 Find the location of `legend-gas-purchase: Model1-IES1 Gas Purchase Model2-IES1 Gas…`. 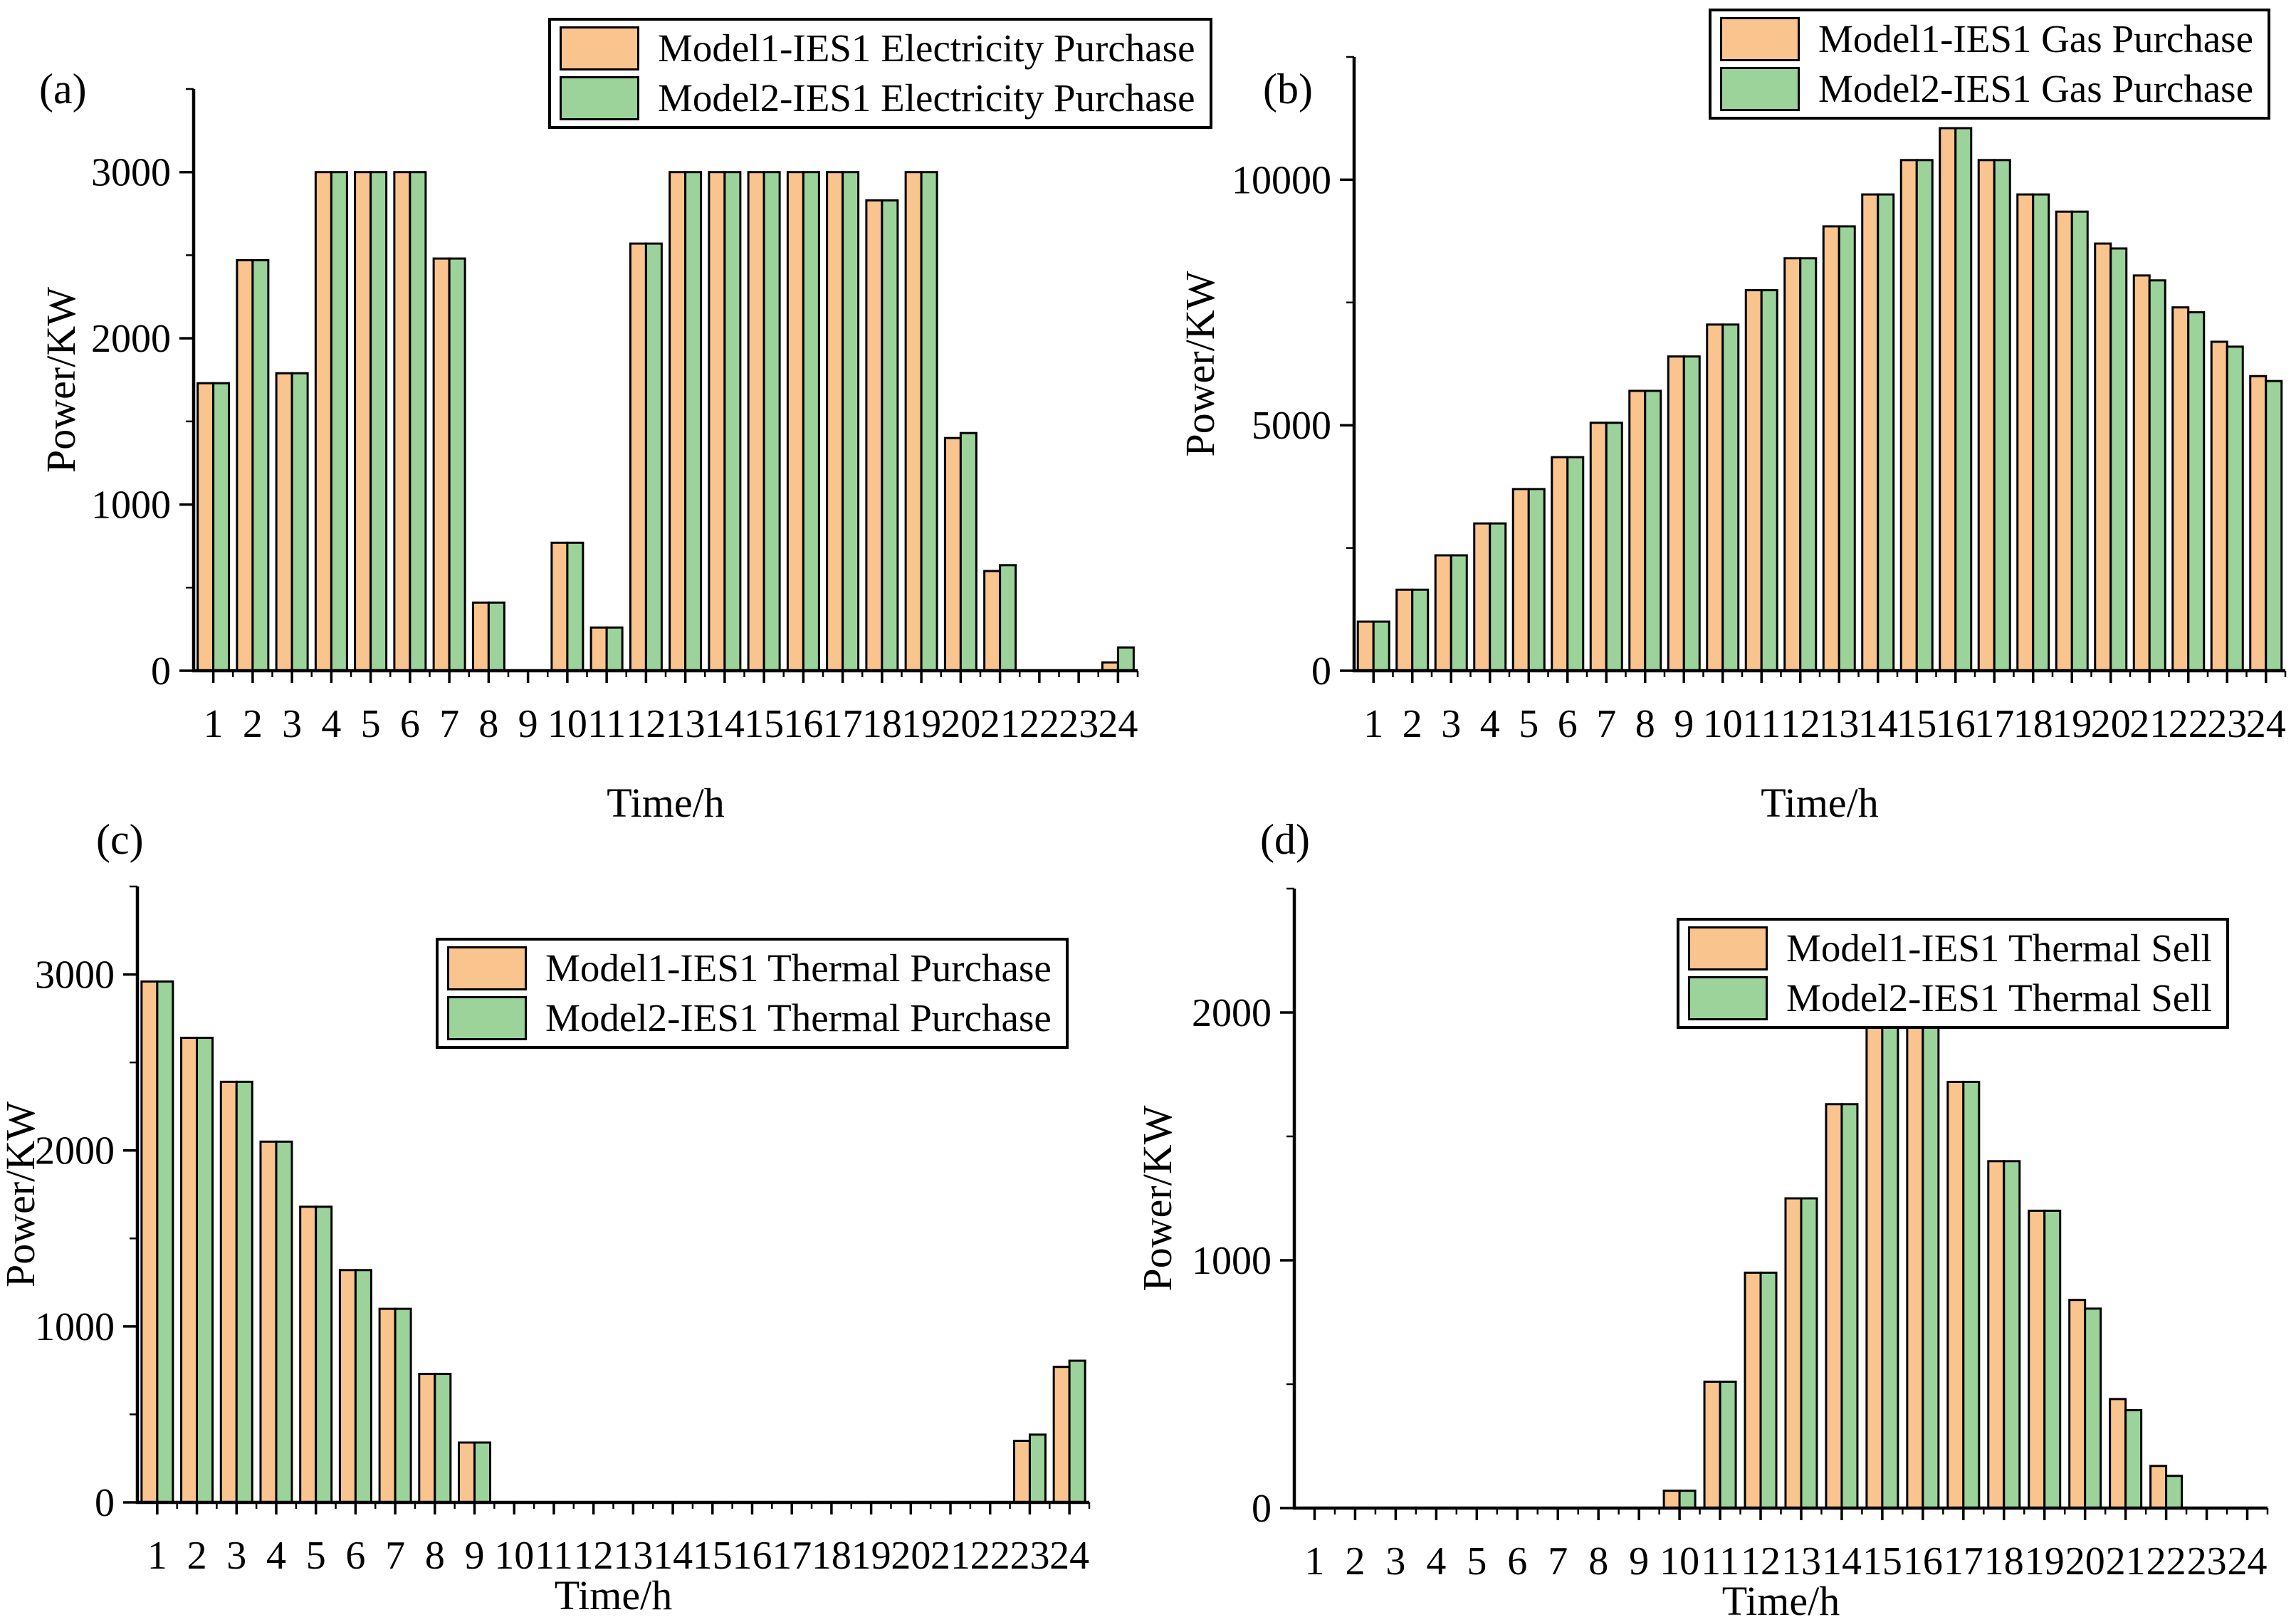

legend-gas-purchase: Model1-IES1 Gas Purchase Model2-IES1 Gas… is located at coordinates (1990, 65).